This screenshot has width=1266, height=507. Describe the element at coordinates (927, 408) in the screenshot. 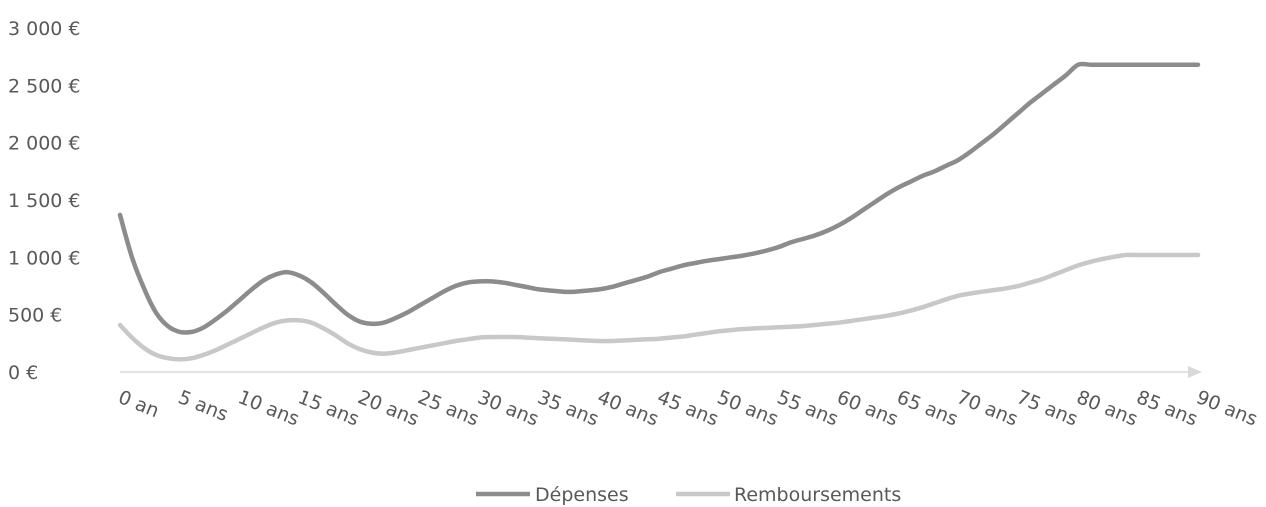

I see `x-tick-label: 65 ans` at that location.